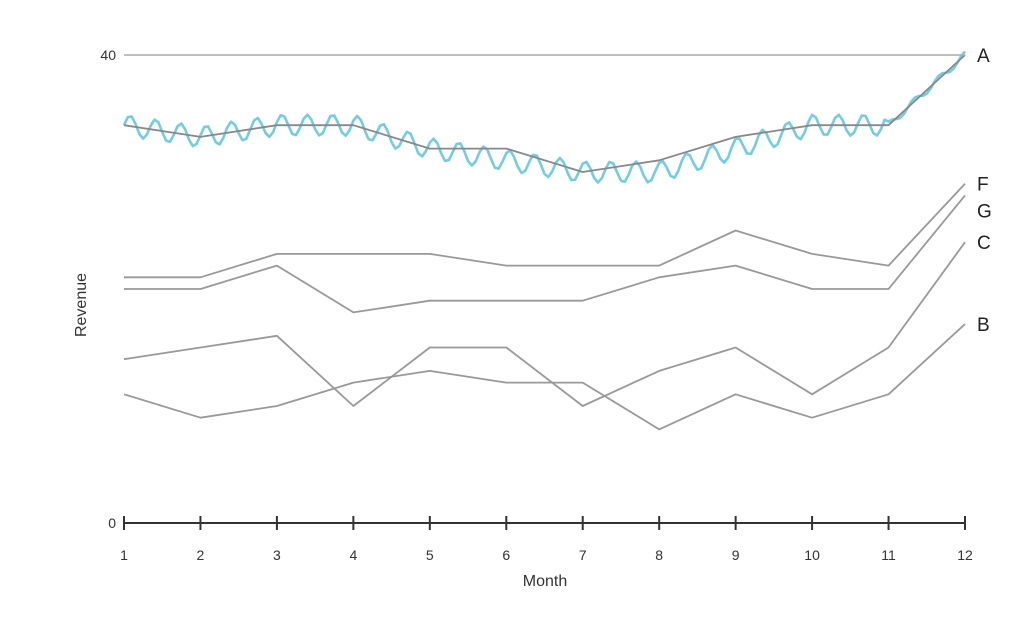 The width and height of the screenshot is (1024, 630). I want to click on x-tick-label: 7, so click(583, 555).